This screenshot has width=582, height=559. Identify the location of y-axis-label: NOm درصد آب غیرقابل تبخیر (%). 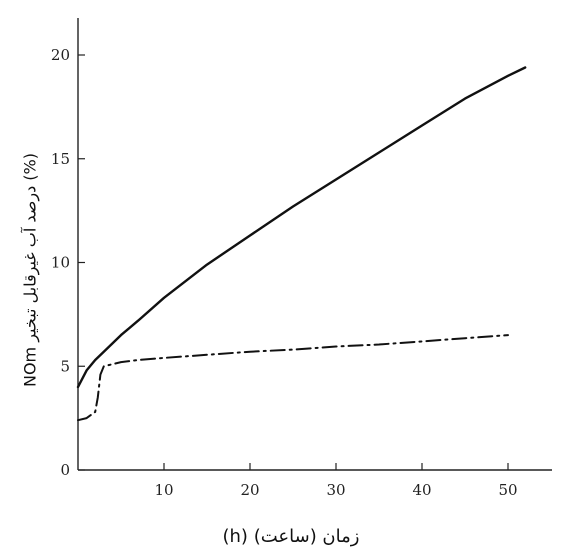
(30, 270).